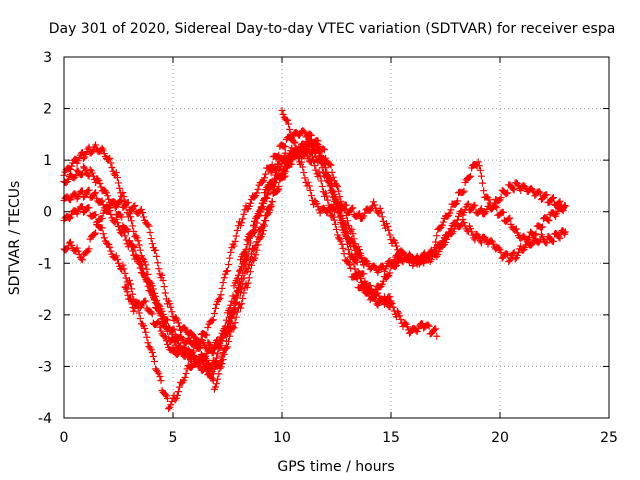 The width and height of the screenshot is (640, 480). I want to click on y-tick-label: 1, so click(47, 161).